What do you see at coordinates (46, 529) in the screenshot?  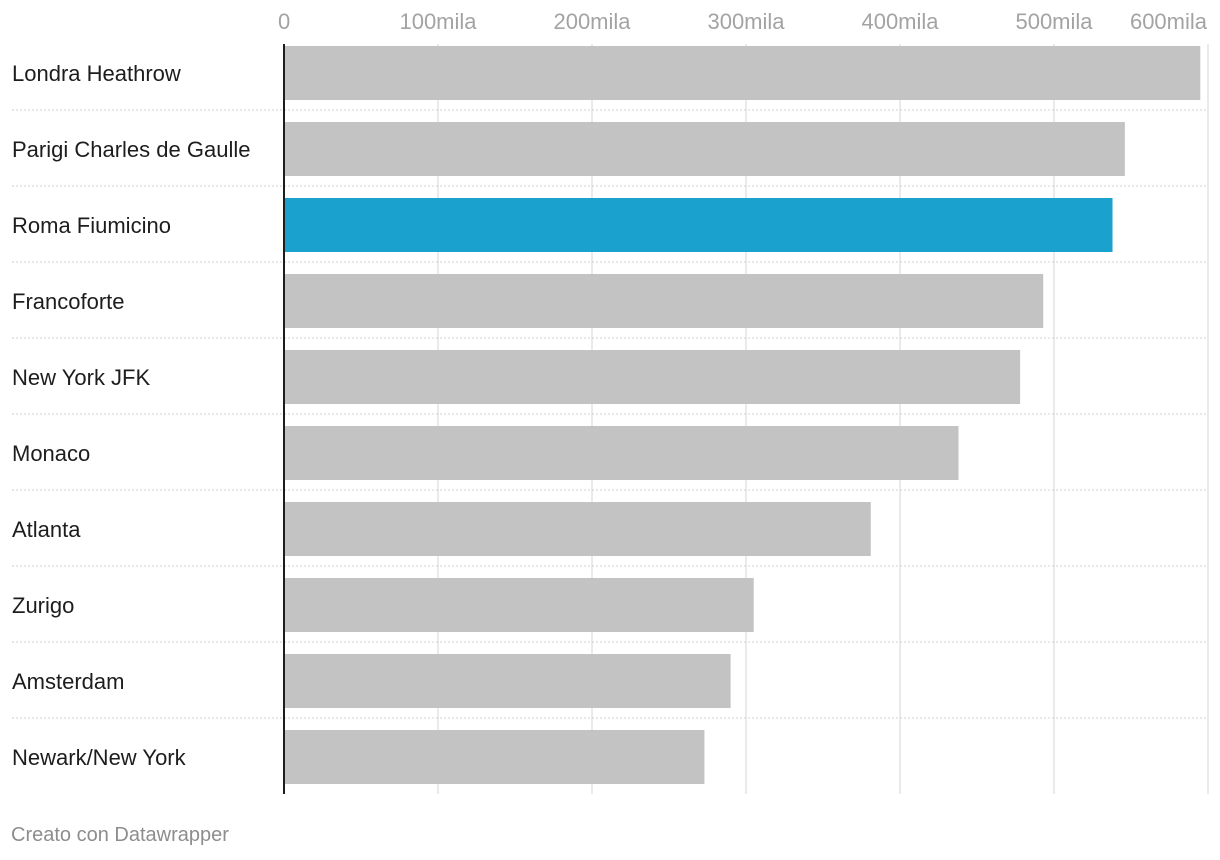 I see `category-label: Atlanta` at bounding box center [46, 529].